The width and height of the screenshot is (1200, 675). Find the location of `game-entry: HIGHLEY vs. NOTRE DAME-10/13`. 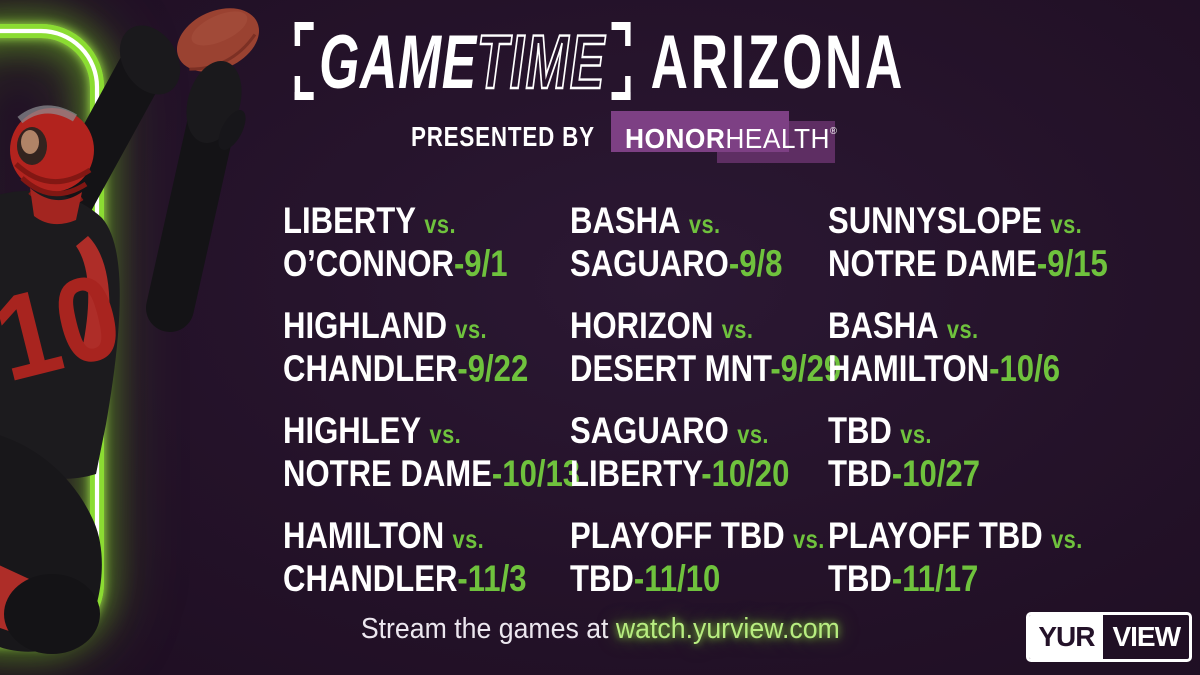

game-entry: HIGHLEY vs. NOTRE DAME-10/13 is located at coordinates (431, 463).